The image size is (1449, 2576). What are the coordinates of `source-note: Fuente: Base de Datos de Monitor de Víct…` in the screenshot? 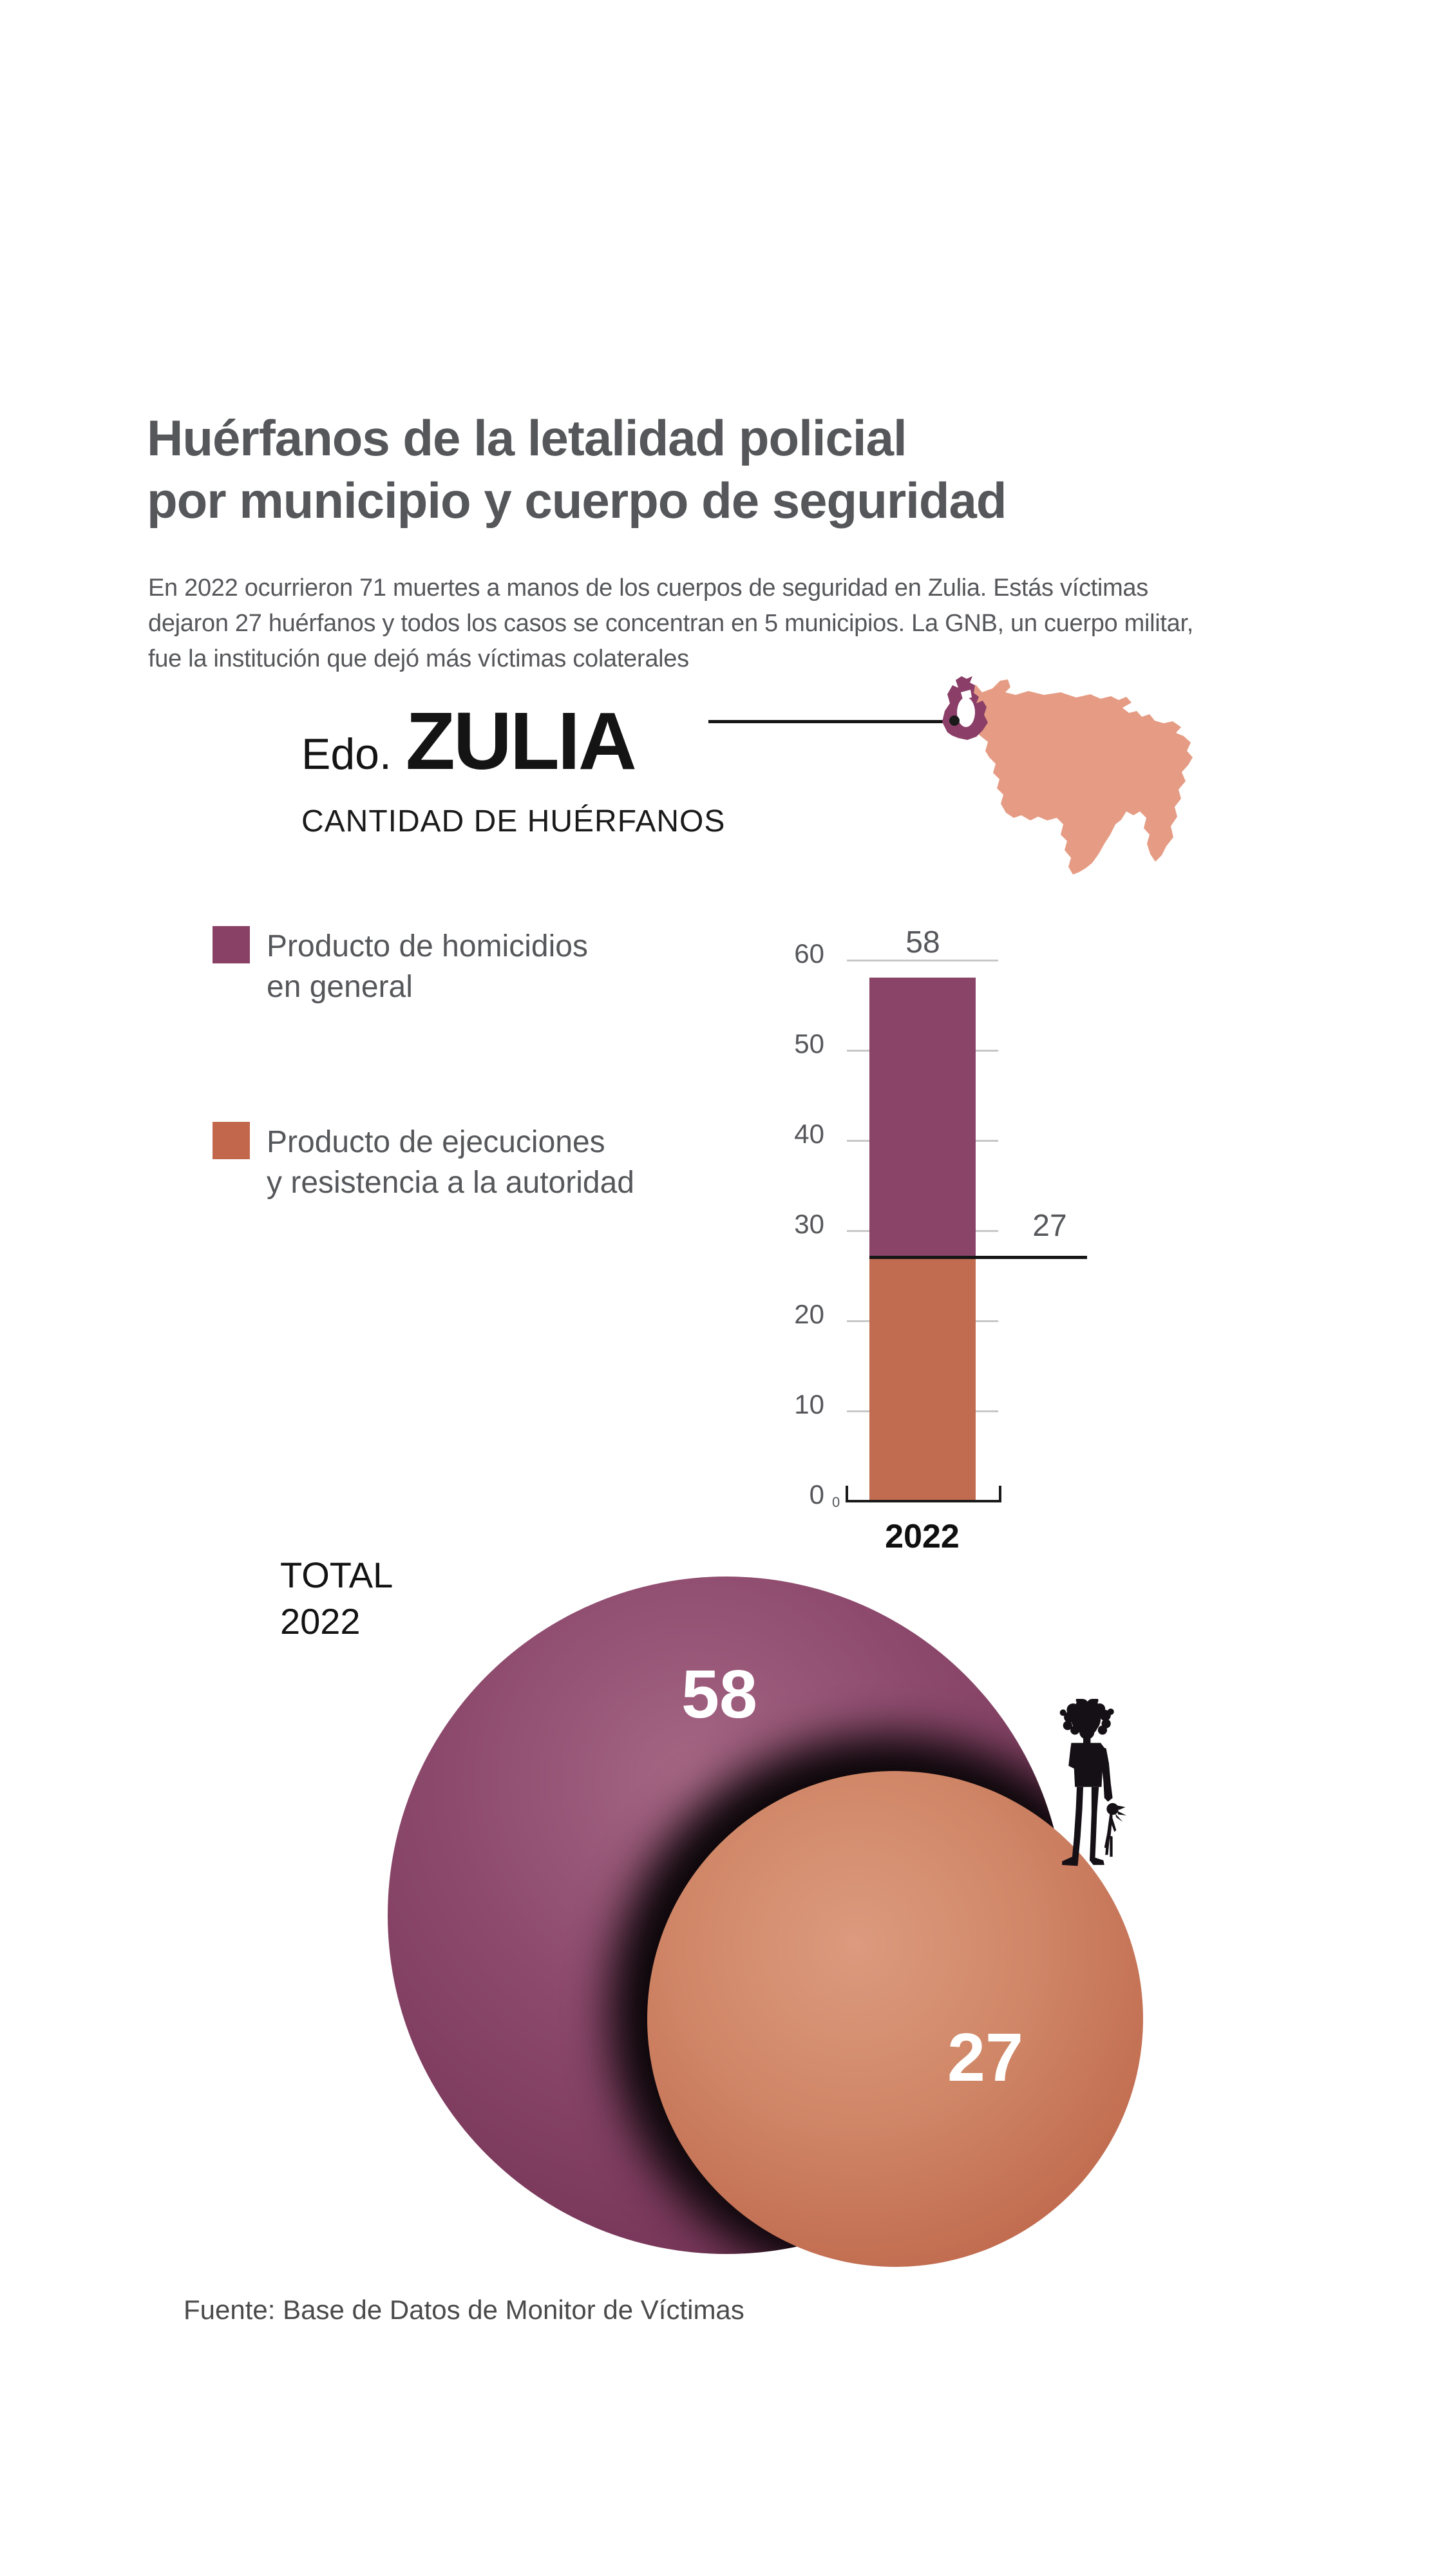 It's located at (464, 2310).